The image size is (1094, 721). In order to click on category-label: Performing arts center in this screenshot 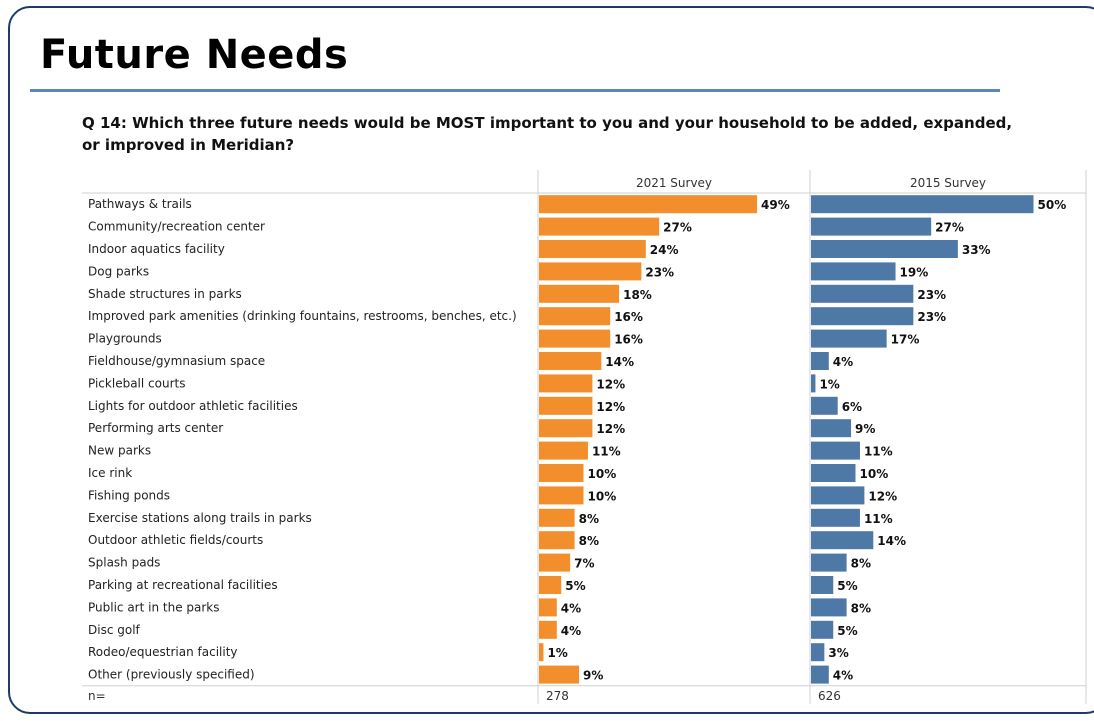, I will do `click(155, 428)`.